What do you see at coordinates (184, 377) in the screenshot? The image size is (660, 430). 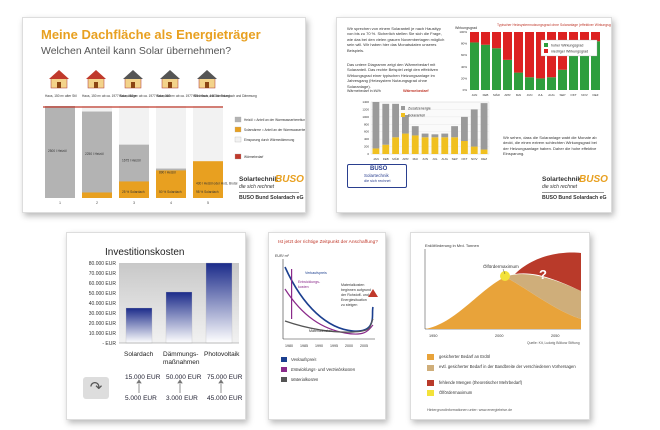 I see `card3-top-value-2: 50.000 EUR` at bounding box center [184, 377].